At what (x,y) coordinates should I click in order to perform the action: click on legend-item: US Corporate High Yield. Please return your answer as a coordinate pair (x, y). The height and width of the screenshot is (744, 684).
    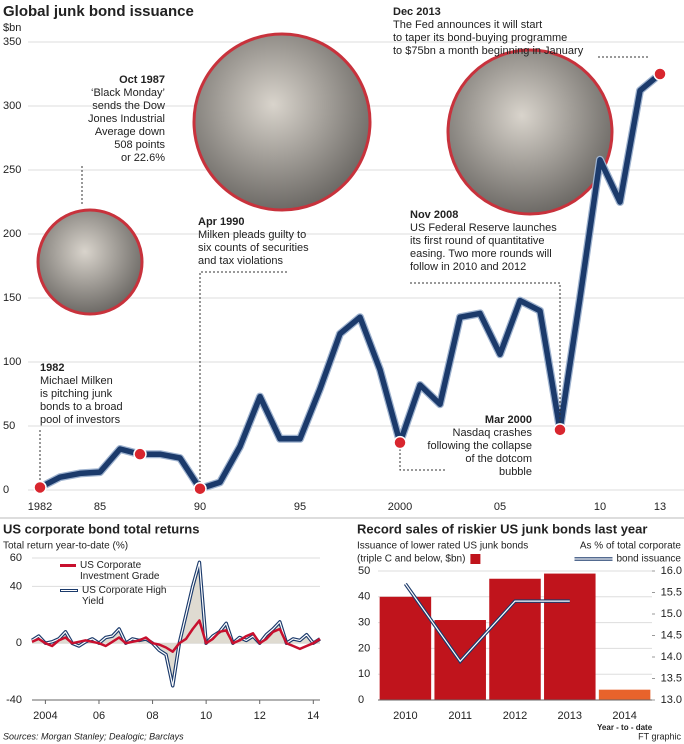
    Looking at the image, I should click on (120, 596).